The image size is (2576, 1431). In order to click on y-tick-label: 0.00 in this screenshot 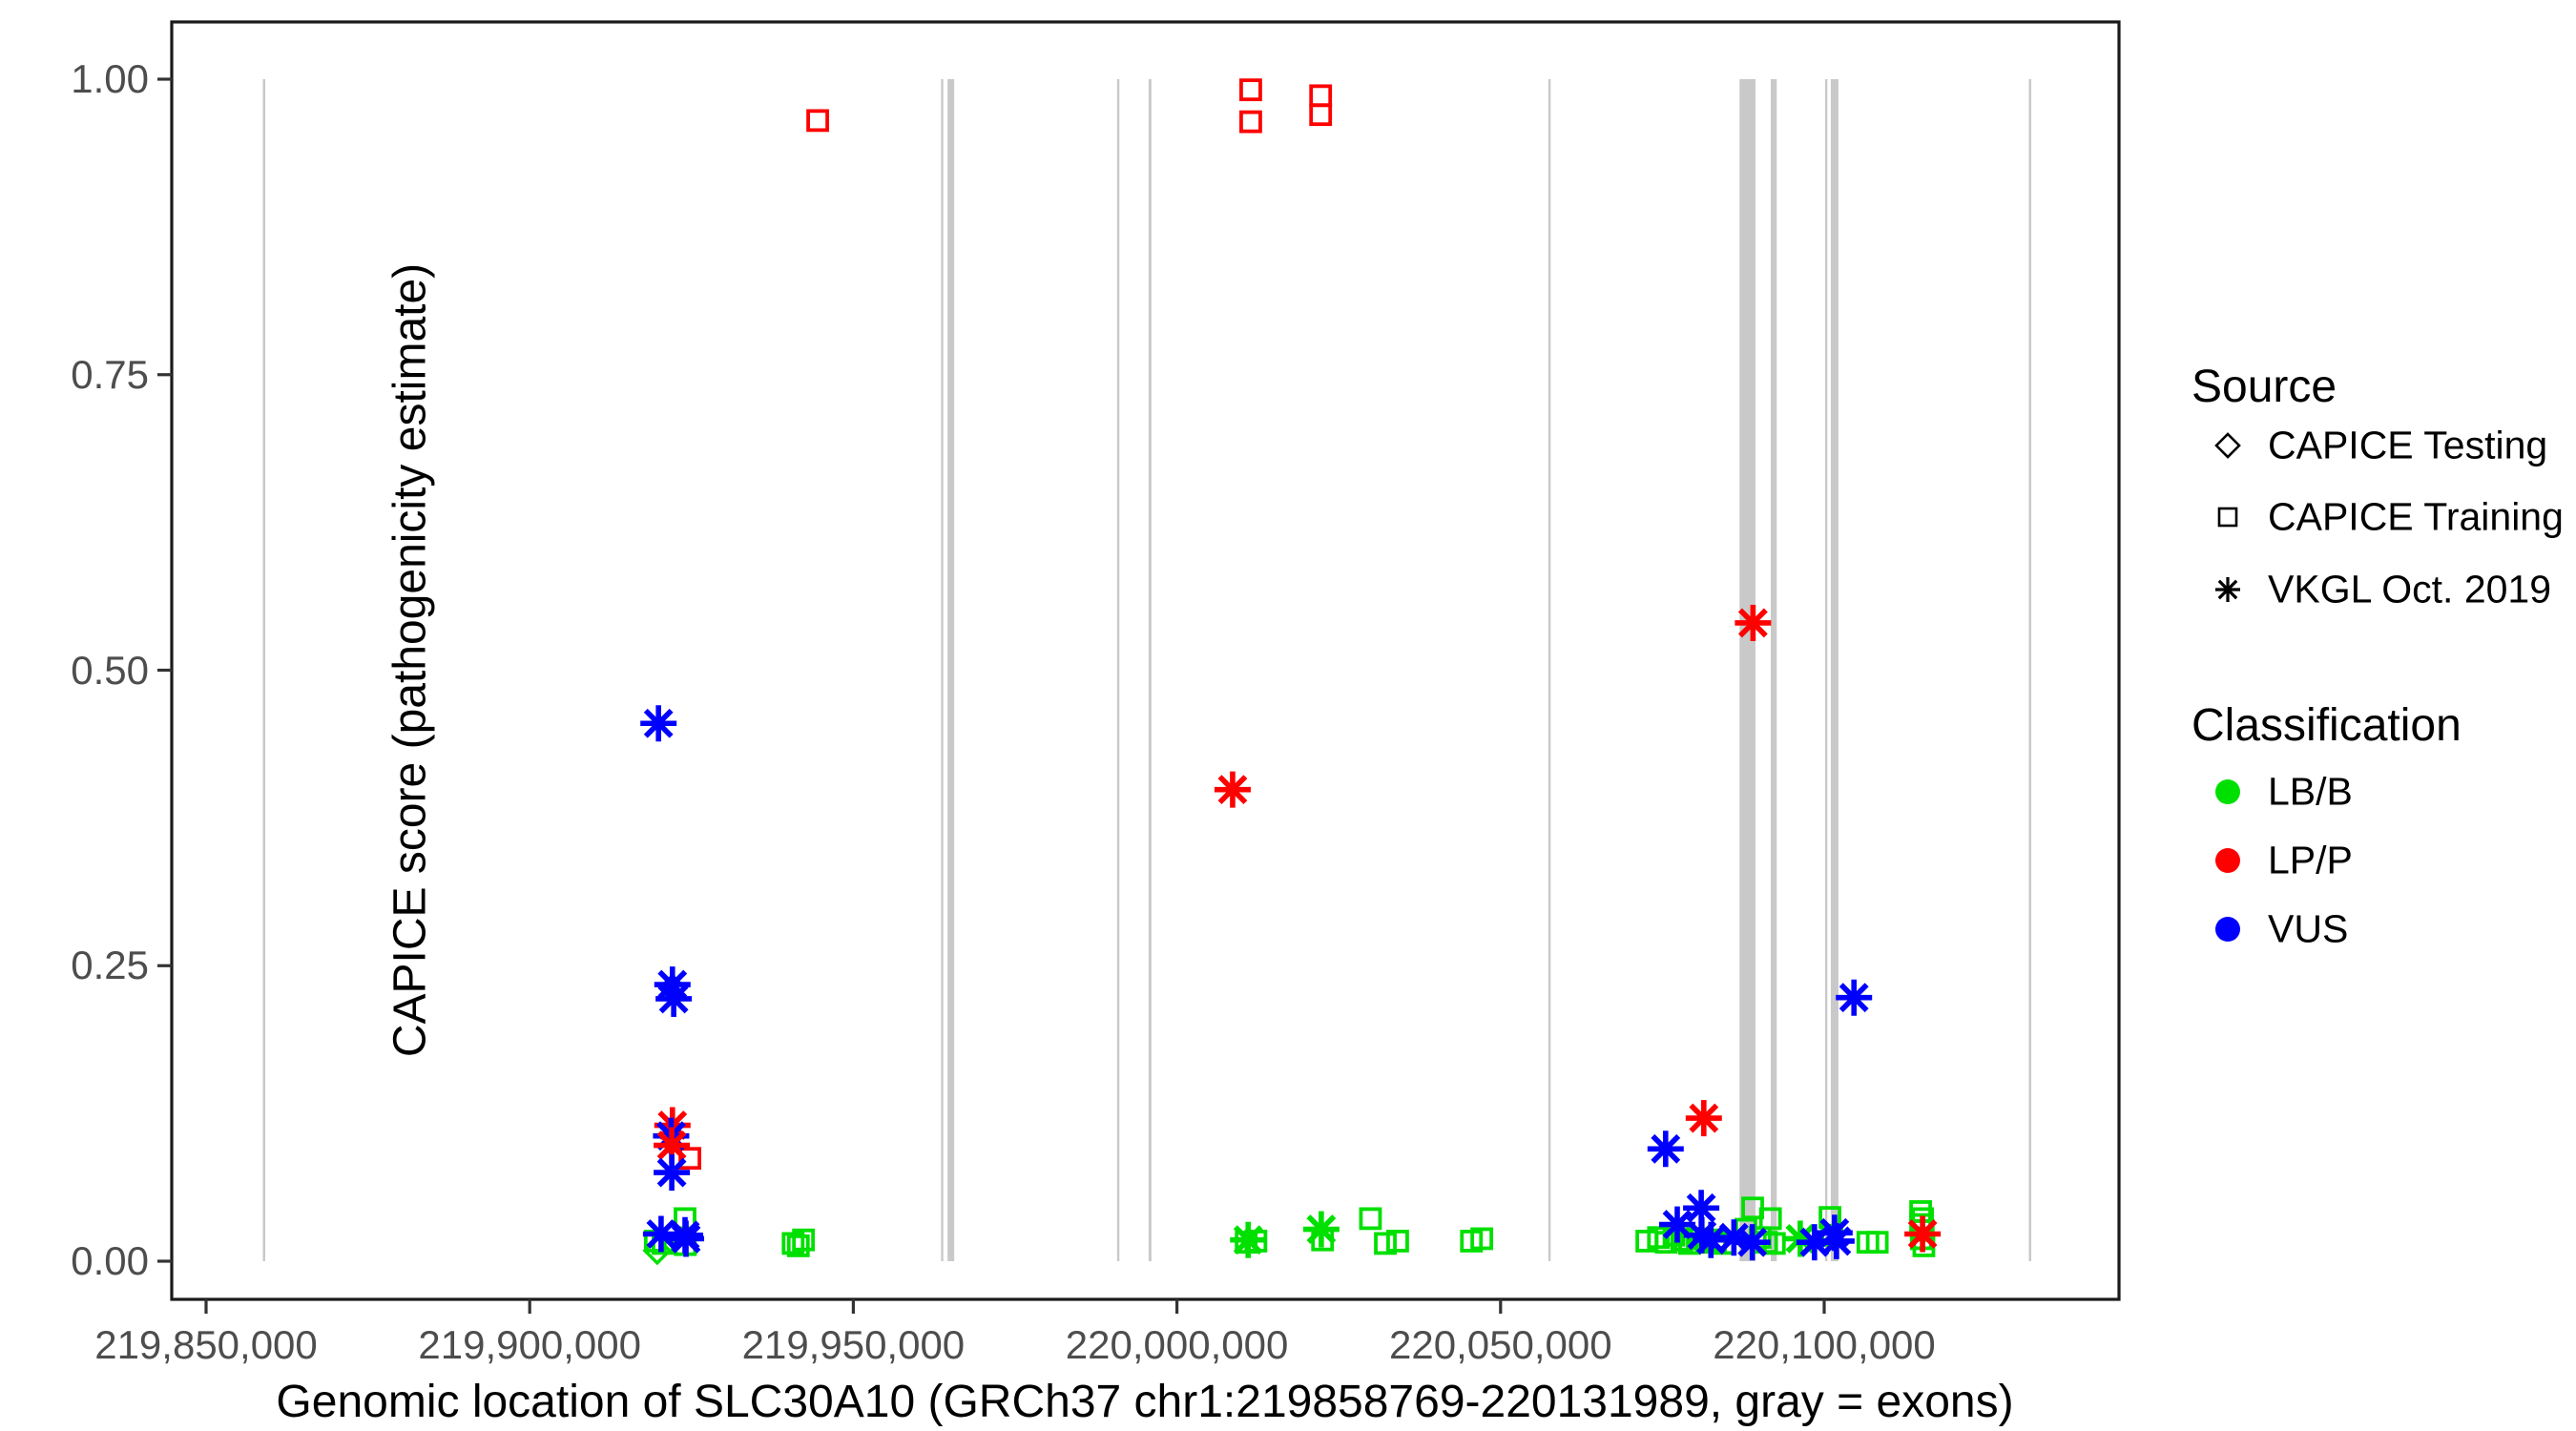, I will do `click(110, 1260)`.